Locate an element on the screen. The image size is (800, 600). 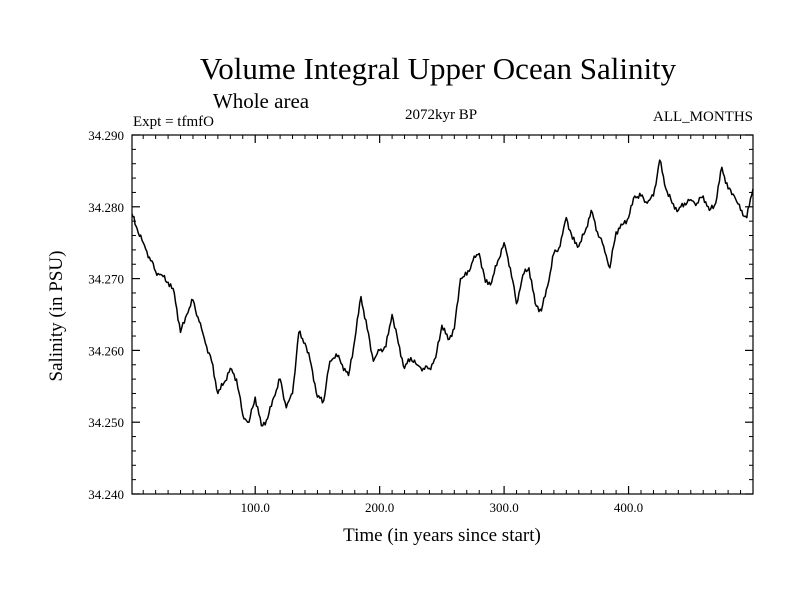
period-label: 2072kyr BP is located at coordinates (441, 115).